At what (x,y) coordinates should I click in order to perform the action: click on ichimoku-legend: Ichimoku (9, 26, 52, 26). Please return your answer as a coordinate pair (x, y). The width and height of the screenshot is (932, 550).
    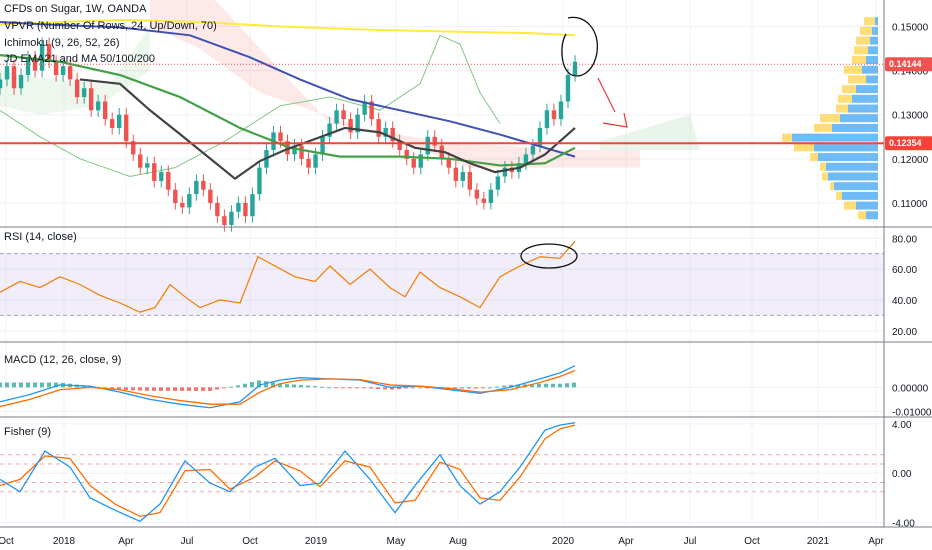
    Looking at the image, I should click on (62, 43).